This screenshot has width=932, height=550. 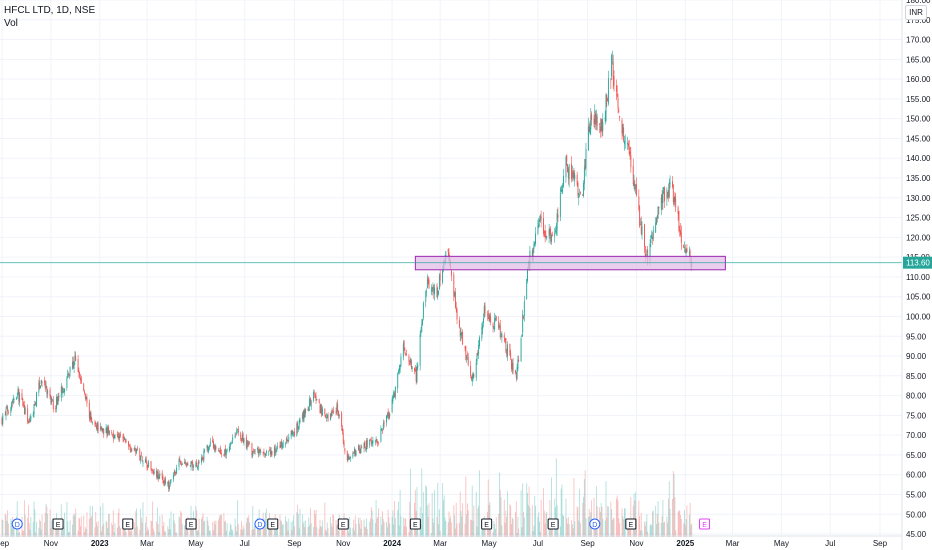 What do you see at coordinates (918, 198) in the screenshot?
I see `price-axis-tick-label: 130.00` at bounding box center [918, 198].